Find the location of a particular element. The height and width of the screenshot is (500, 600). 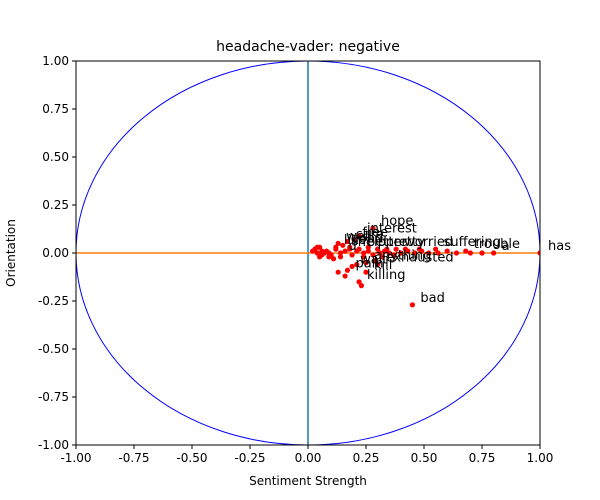

x-tick-label: 0.75 is located at coordinates (482, 458).